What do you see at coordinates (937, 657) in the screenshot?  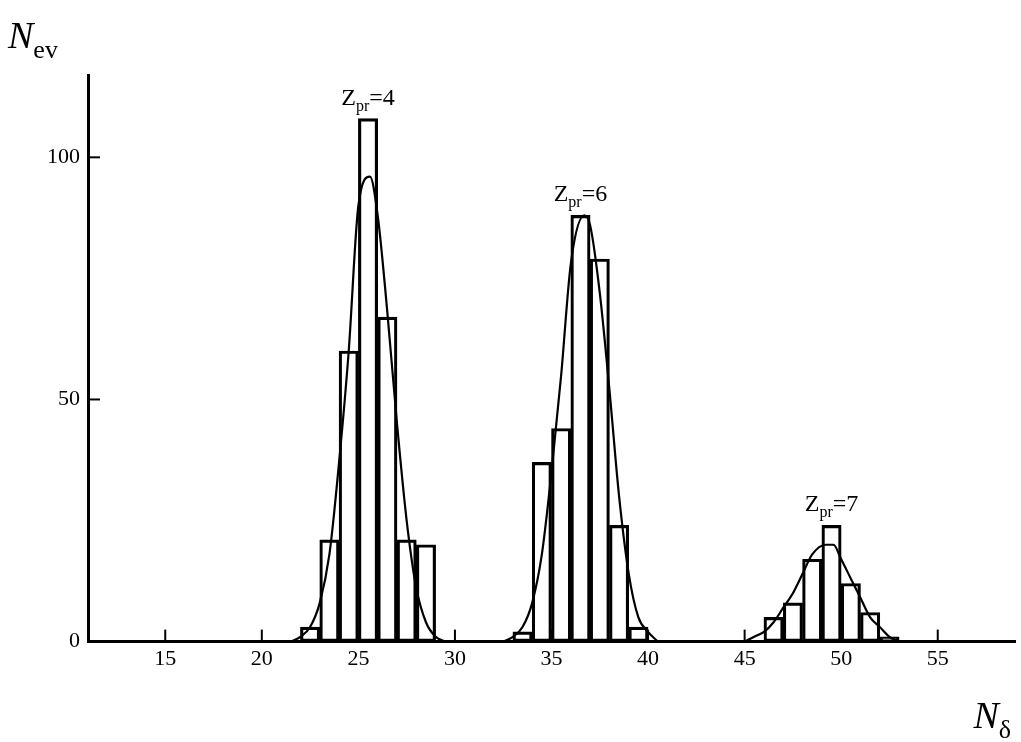 I see `x-tick-label: 55` at bounding box center [937, 657].